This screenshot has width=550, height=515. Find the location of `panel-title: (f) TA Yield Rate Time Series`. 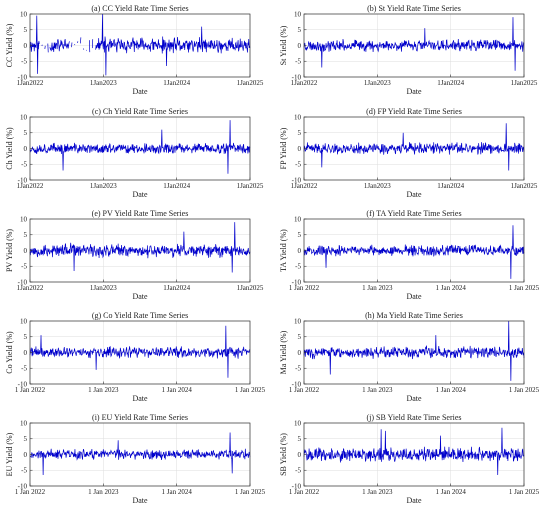

panel-title: (f) TA Yield Rate Time Series is located at coordinates (413, 213).